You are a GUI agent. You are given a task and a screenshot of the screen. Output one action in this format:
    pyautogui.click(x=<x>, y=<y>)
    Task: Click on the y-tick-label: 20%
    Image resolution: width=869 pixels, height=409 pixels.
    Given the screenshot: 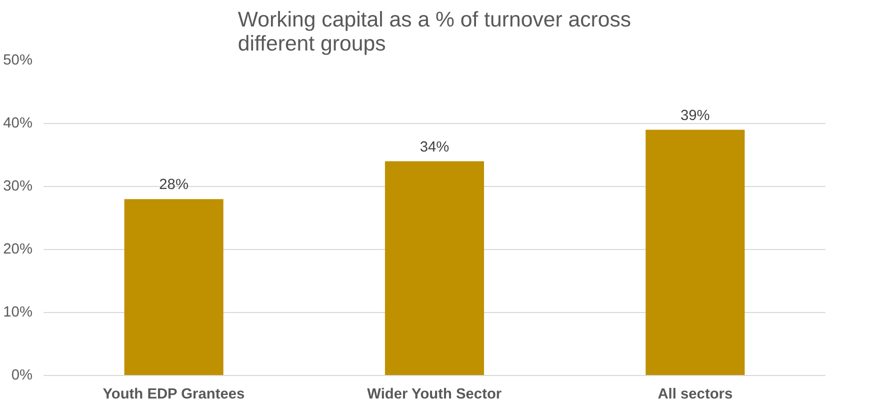 What is the action you would take?
    pyautogui.click(x=18, y=250)
    